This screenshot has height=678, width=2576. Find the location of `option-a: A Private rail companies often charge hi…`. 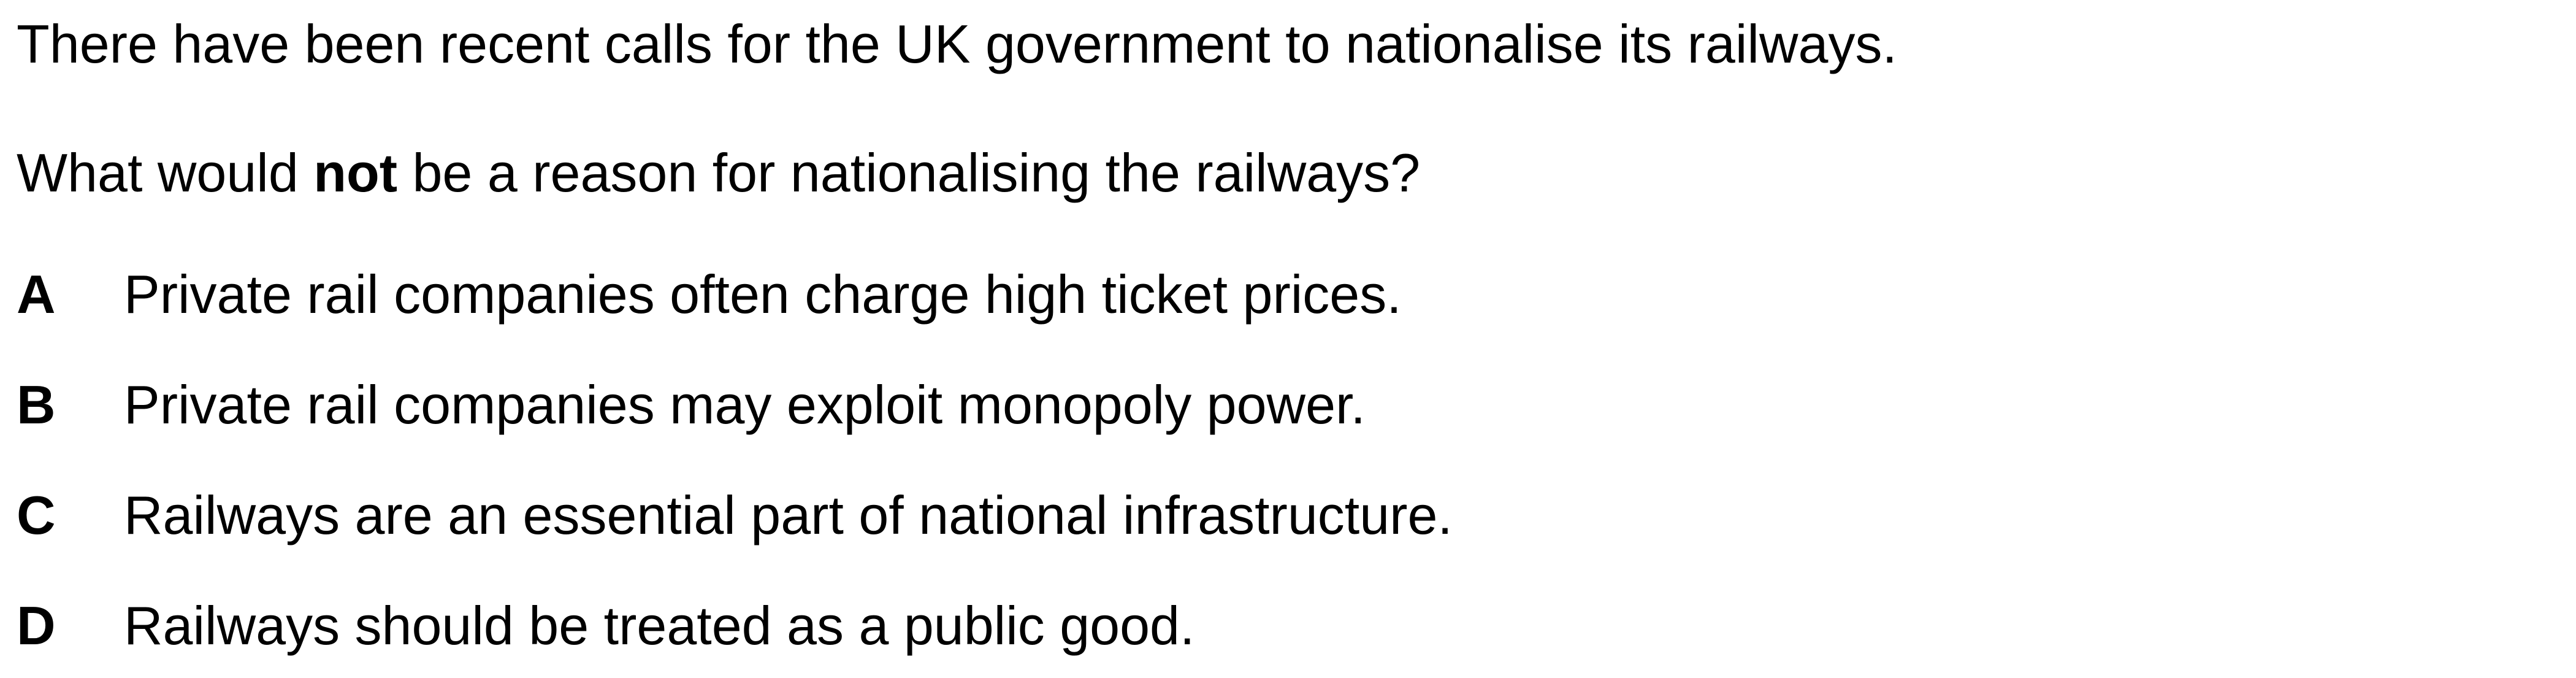

option-a: A Private rail companies often charge hi… is located at coordinates (709, 295).